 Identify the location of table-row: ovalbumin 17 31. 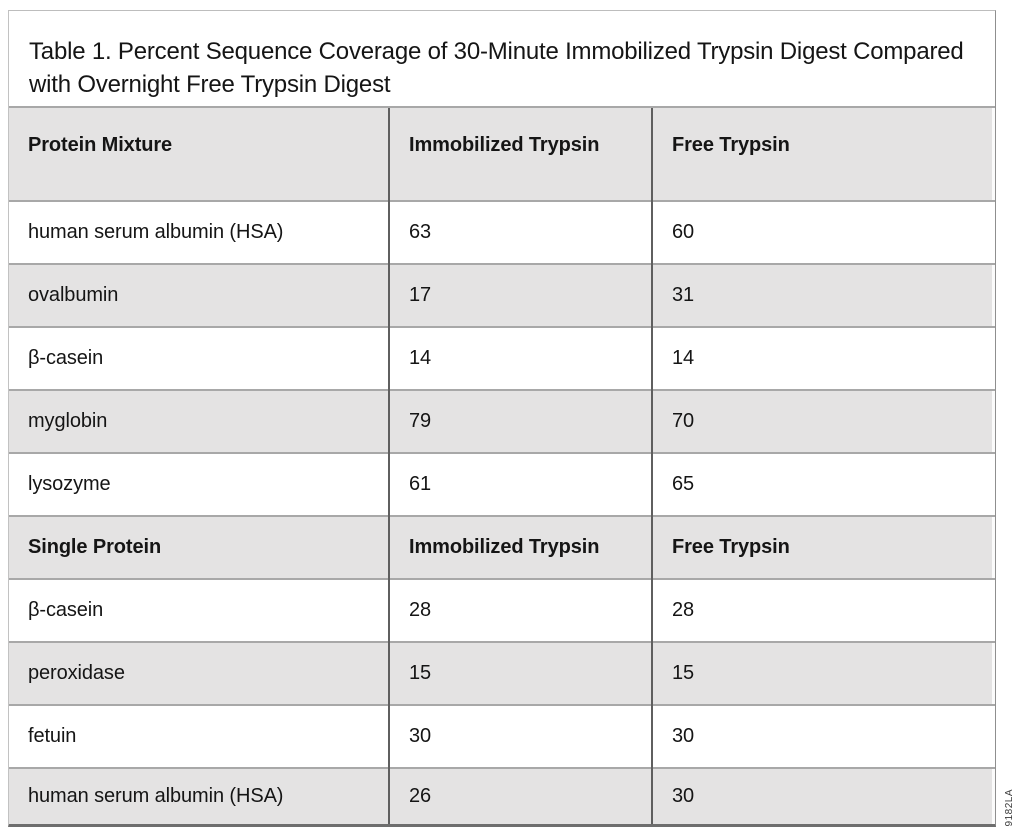
(502, 295).